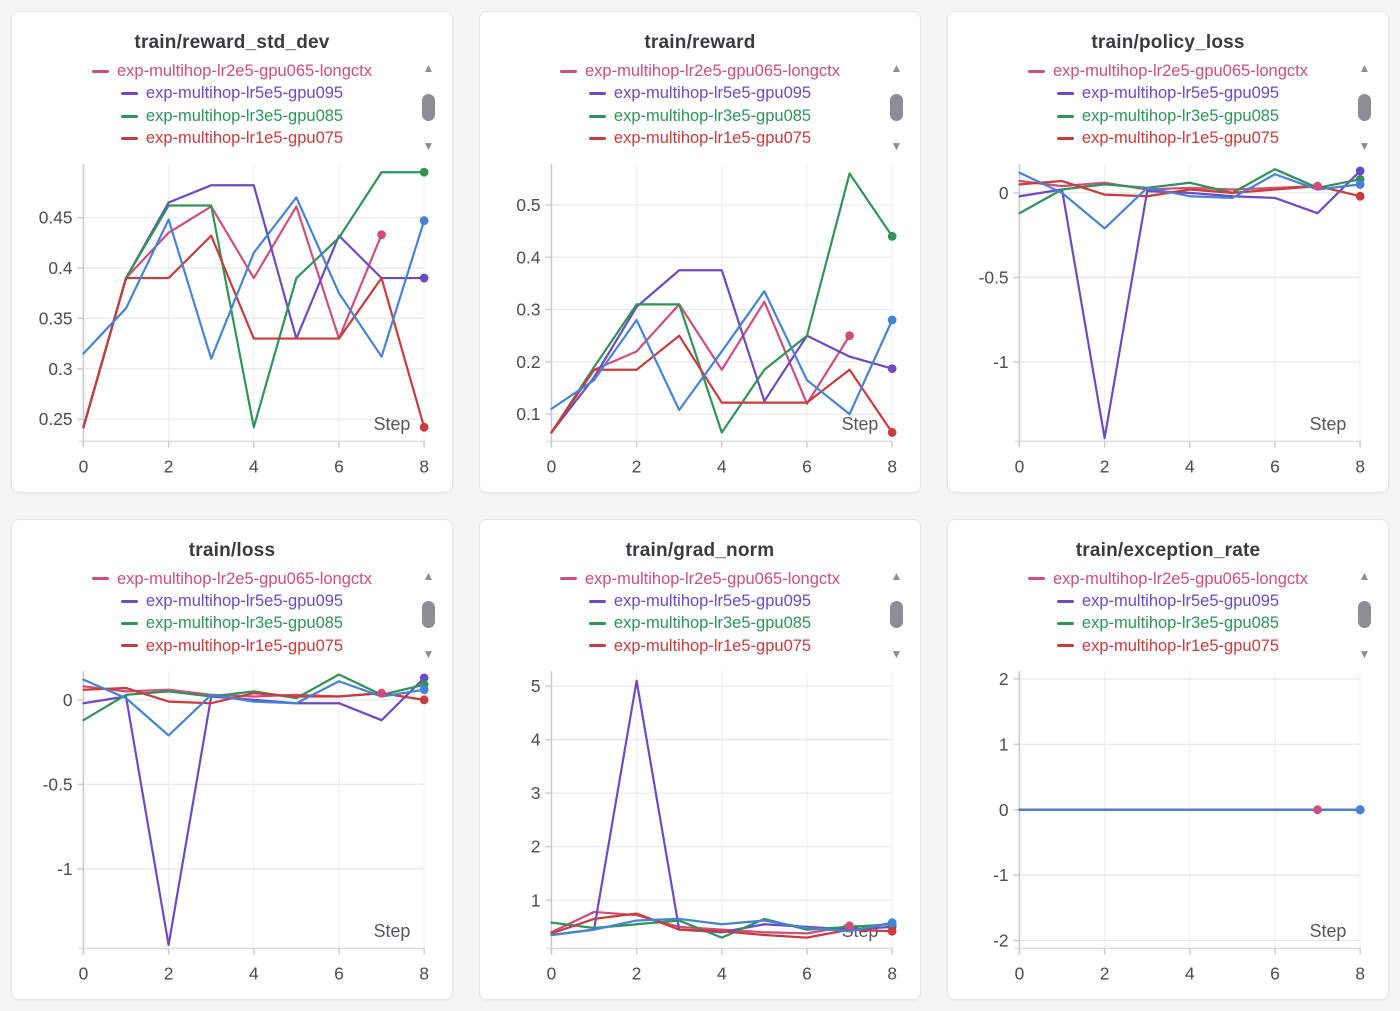 Image resolution: width=1400 pixels, height=1011 pixels. I want to click on y-axis-tick-labels: 1 2 3 4 5, so click(536, 793).